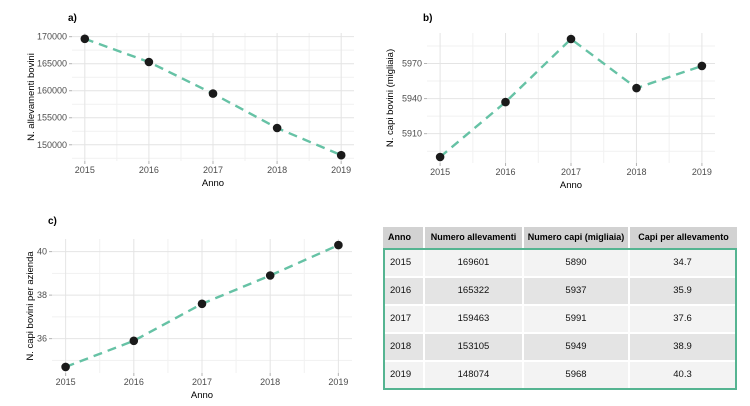 This screenshot has height=406, width=750. I want to click on y-tick-label: 165000, so click(52, 64).